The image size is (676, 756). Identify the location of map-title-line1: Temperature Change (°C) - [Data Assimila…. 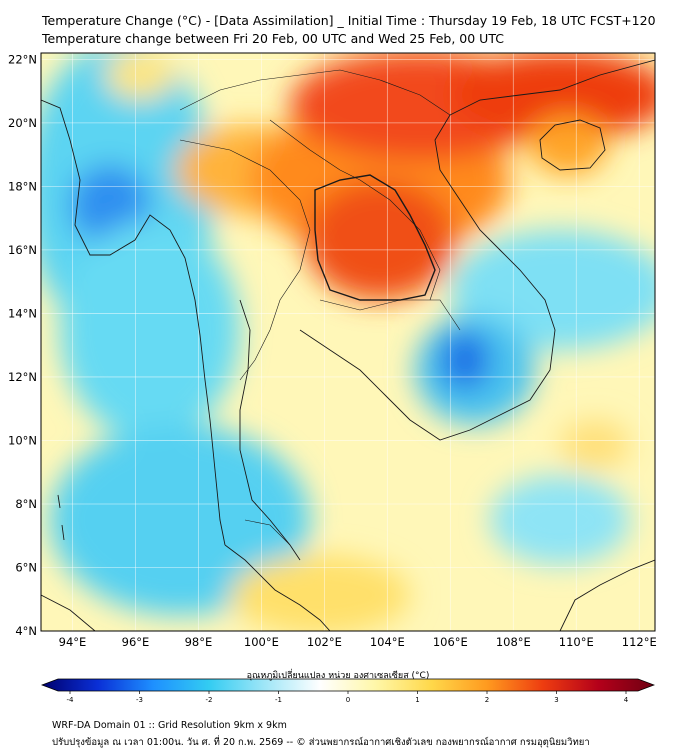
(349, 20).